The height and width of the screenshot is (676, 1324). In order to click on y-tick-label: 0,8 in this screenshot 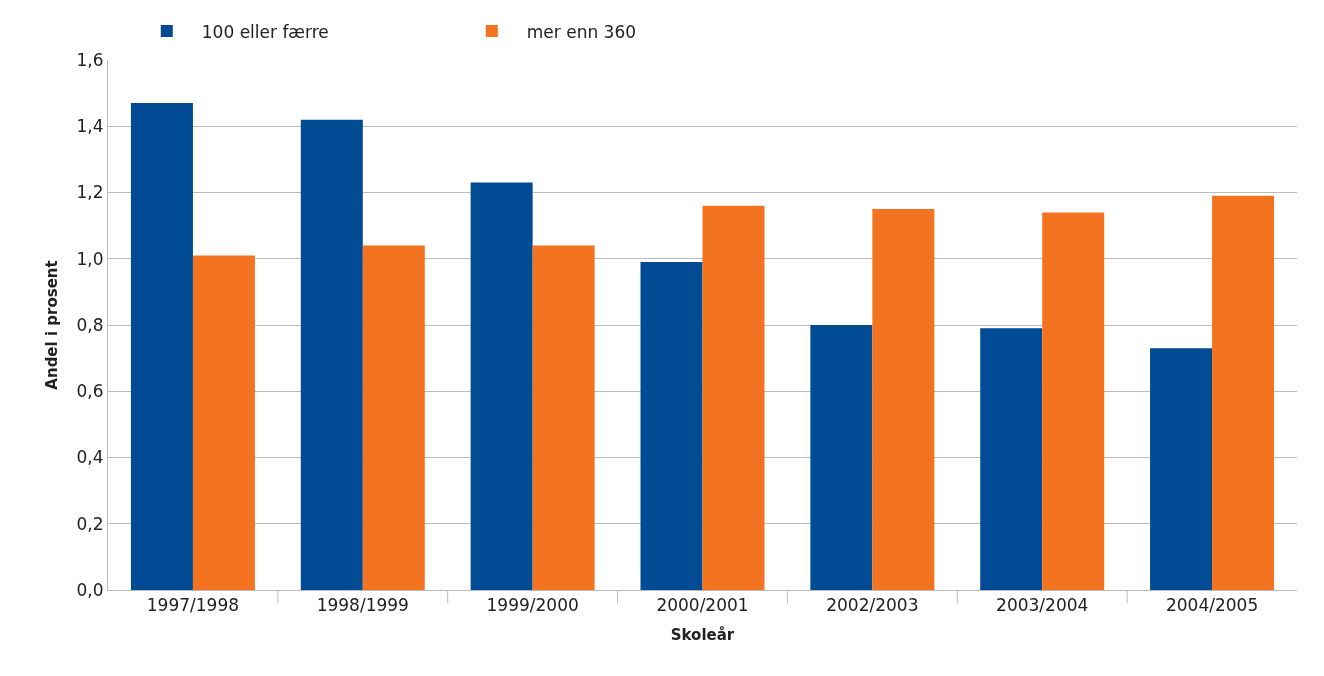, I will do `click(90, 324)`.